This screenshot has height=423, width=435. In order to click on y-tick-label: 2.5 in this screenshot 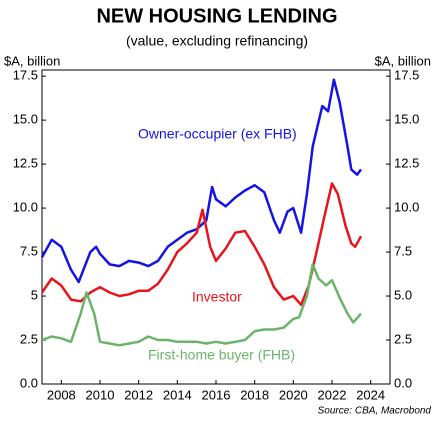, I will do `click(29, 338)`.